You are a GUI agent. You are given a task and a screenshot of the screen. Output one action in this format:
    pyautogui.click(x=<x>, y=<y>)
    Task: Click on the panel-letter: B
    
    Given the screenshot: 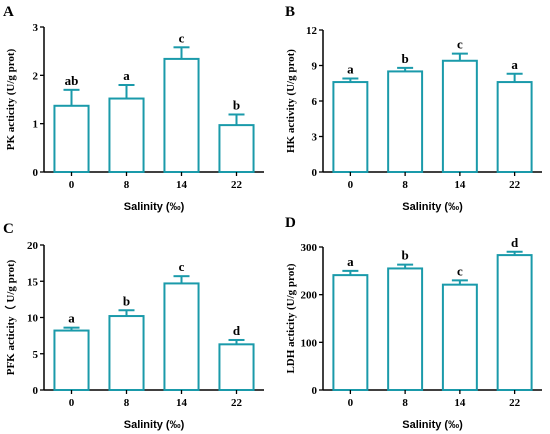 What is the action you would take?
    pyautogui.click(x=290, y=12)
    